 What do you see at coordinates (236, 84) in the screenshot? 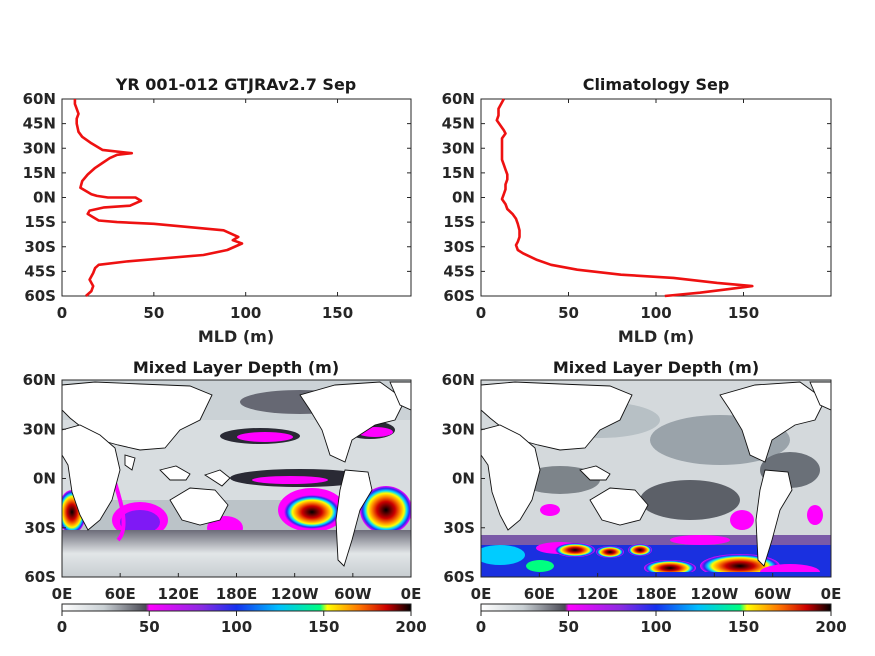
I see `chart-title: YR 001-012 GTJRAv2.7 Sep` at bounding box center [236, 84].